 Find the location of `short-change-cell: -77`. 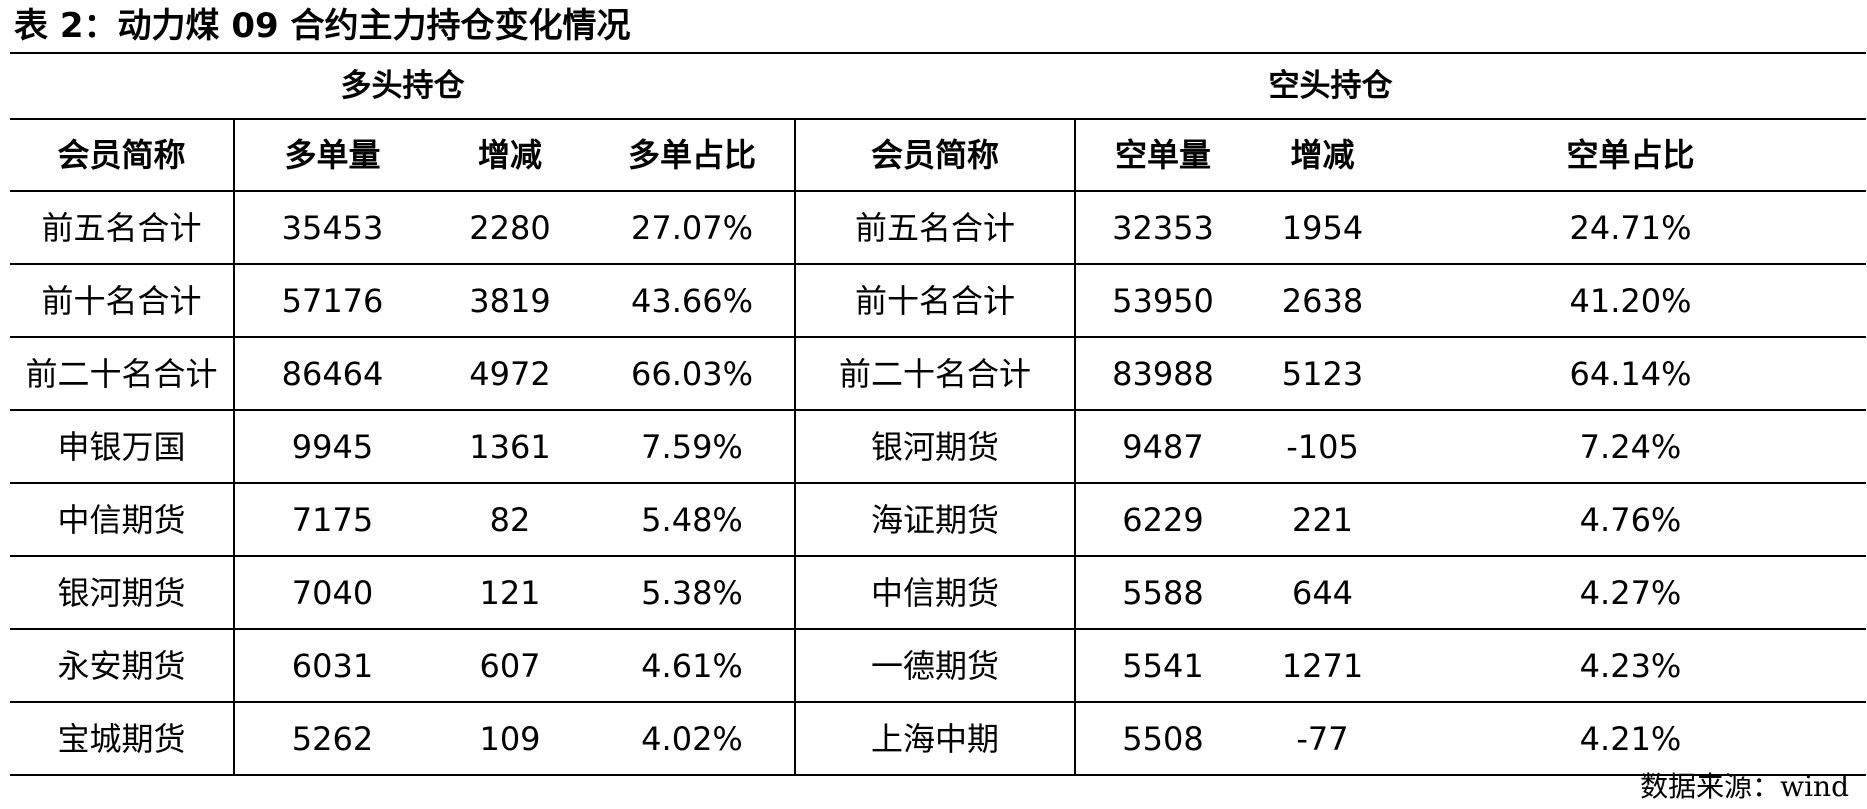

short-change-cell: -77 is located at coordinates (1322, 739).